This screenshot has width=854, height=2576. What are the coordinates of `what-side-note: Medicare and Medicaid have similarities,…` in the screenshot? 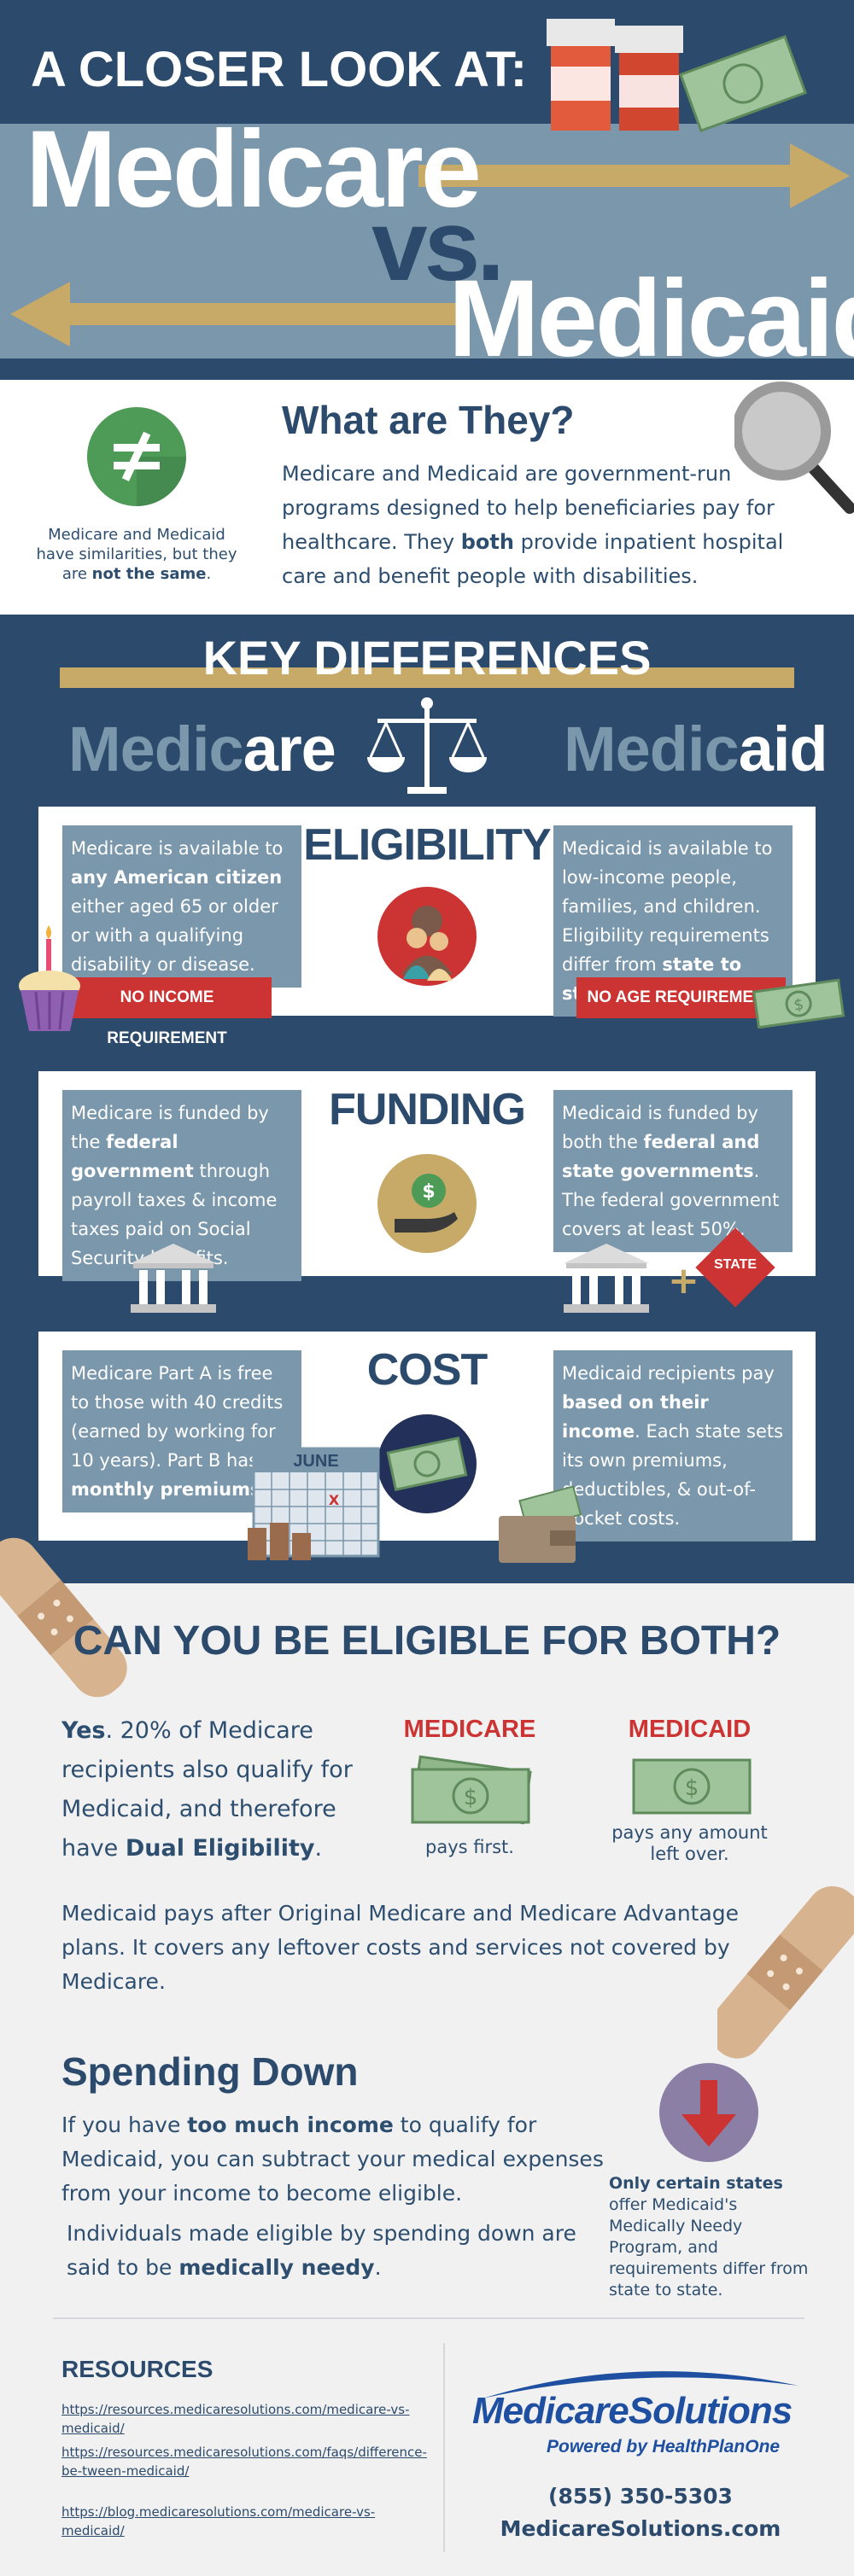 It's located at (136, 554).